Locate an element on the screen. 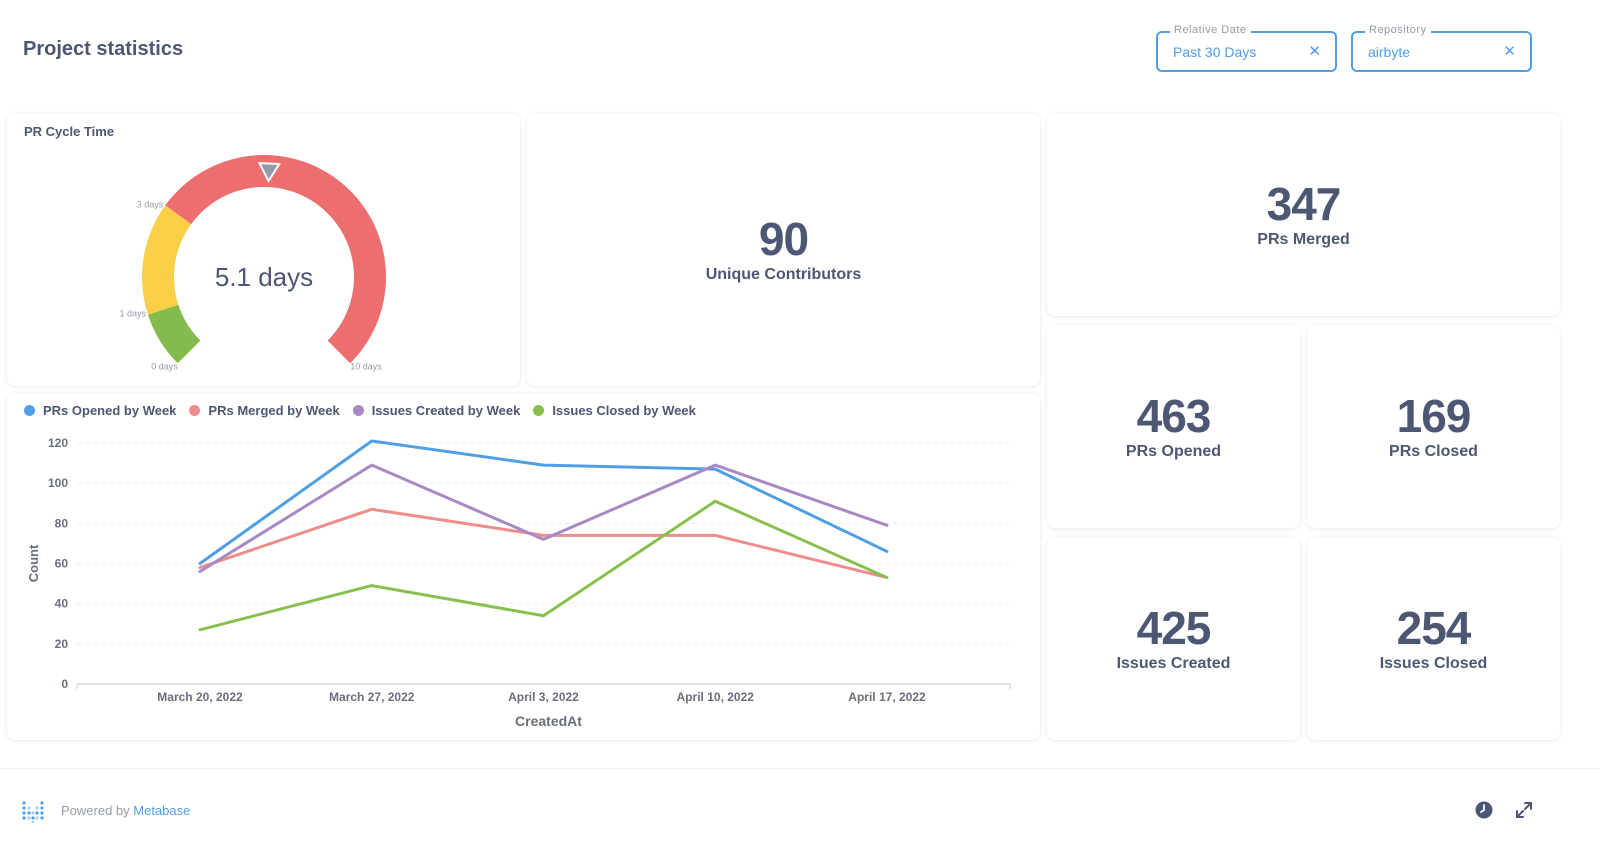 This screenshot has height=859, width=1600. y-tick-label: 80 is located at coordinates (62, 523).